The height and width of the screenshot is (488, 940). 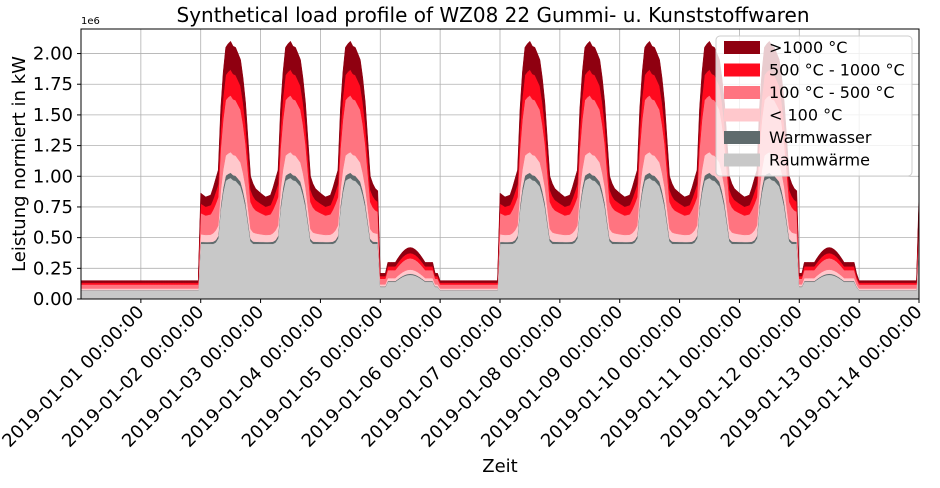 What do you see at coordinates (499, 466) in the screenshot?
I see `x-axis-label: Zeit` at bounding box center [499, 466].